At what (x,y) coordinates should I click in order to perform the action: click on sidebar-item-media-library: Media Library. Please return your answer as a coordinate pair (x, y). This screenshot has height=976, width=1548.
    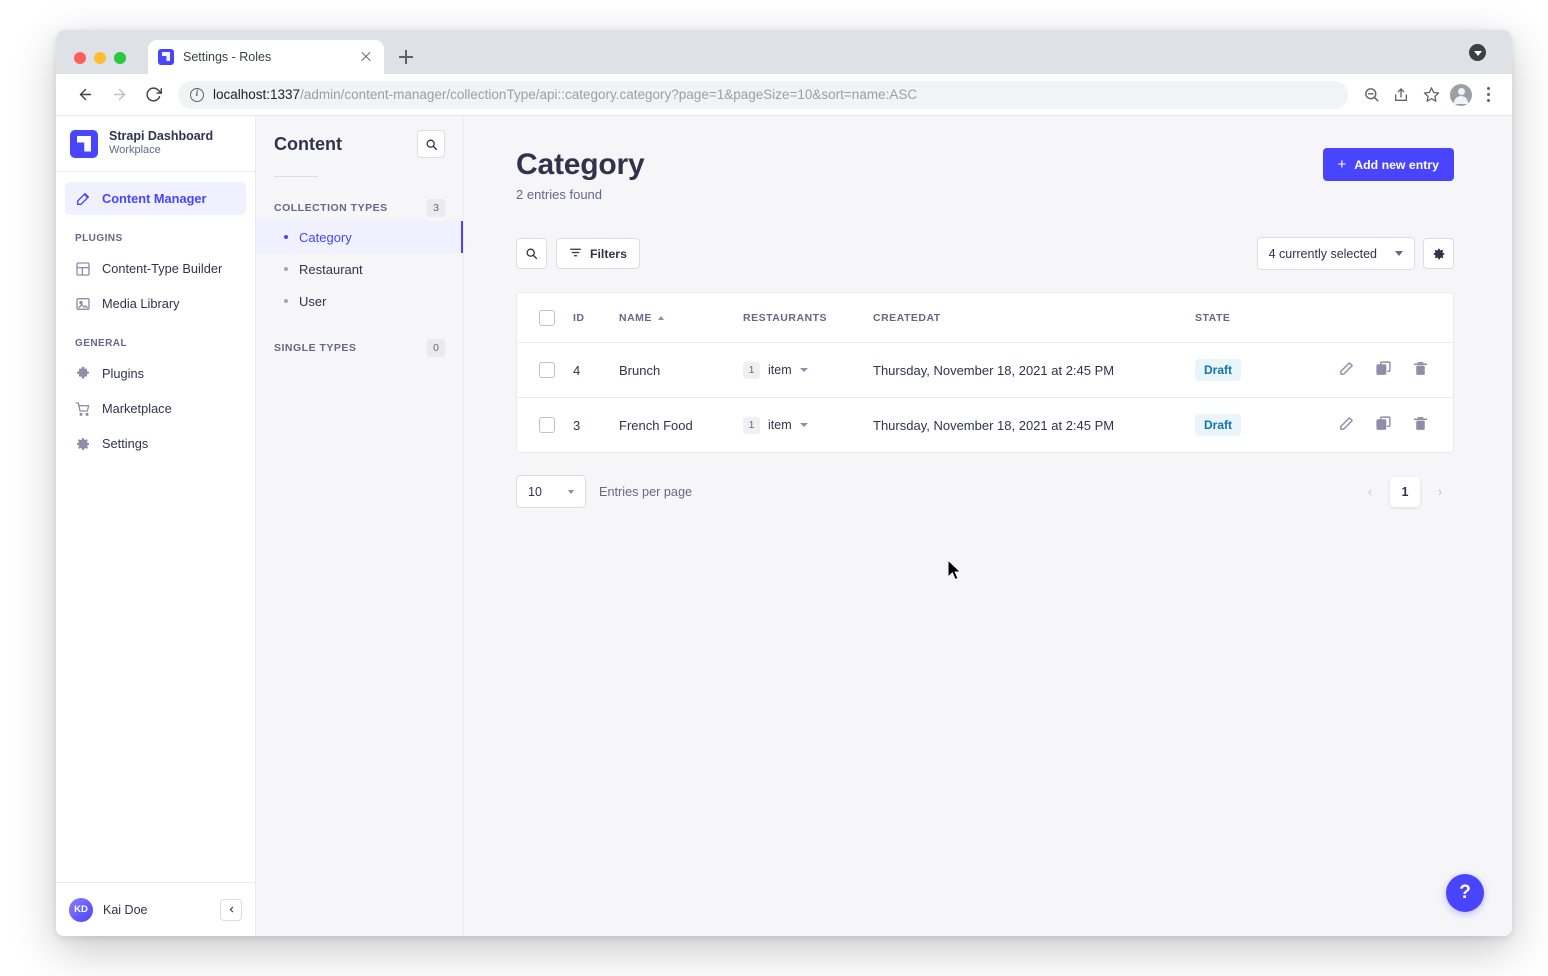
    Looking at the image, I should click on (155, 303).